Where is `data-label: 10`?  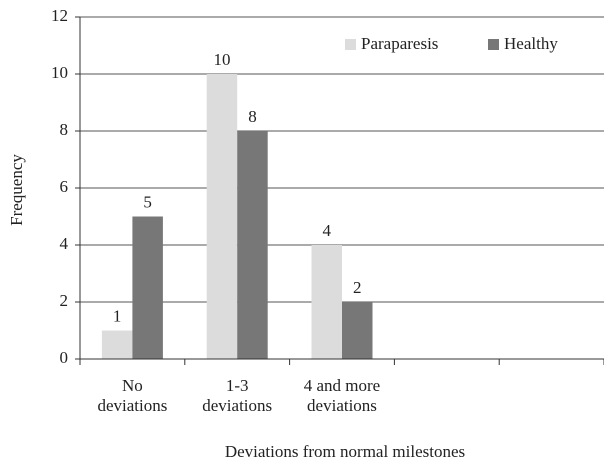
data-label: 10 is located at coordinates (221, 59).